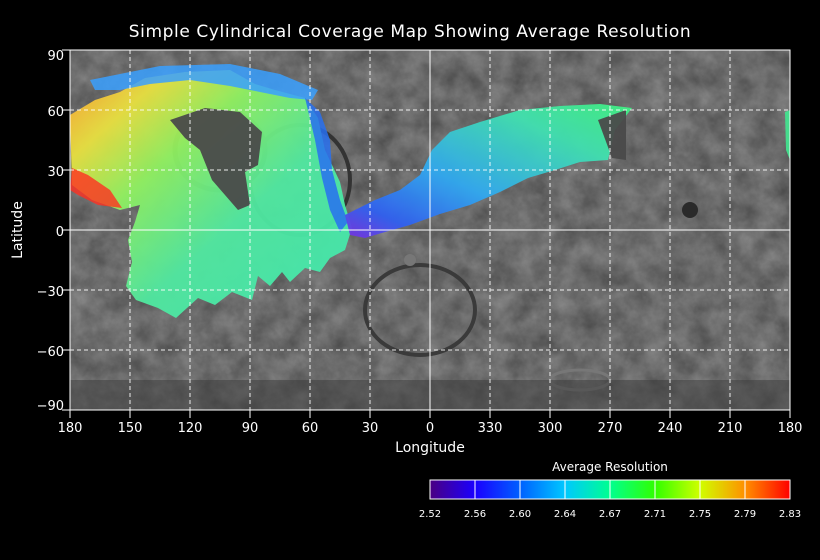  I want to click on colorbar-tick-label: 2.52, so click(430, 514).